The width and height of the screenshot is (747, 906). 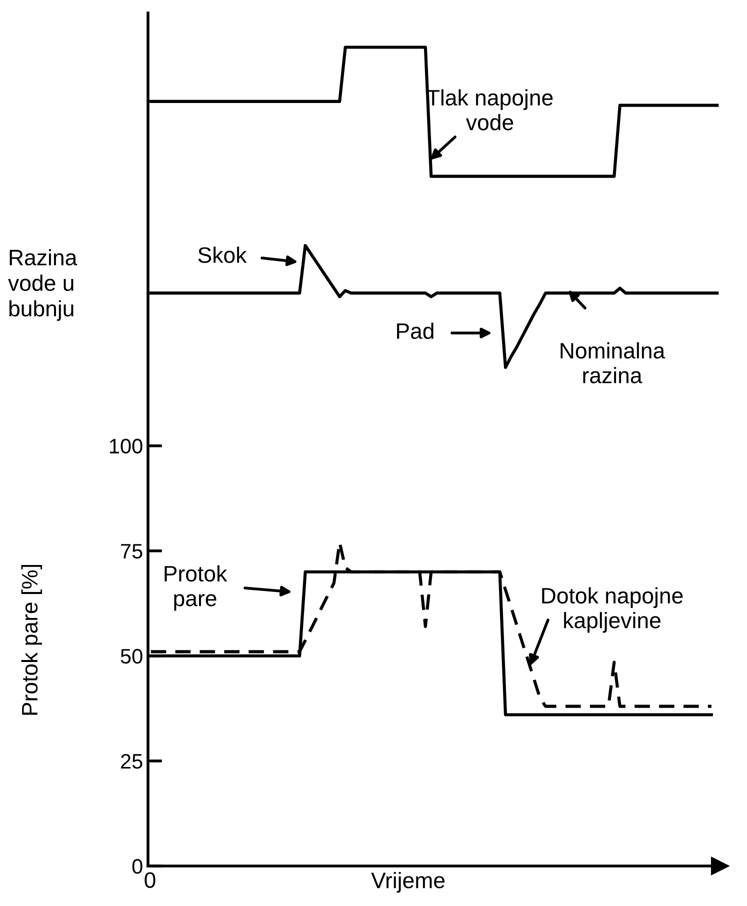 I want to click on y-tick-label: 100, so click(x=126, y=446).